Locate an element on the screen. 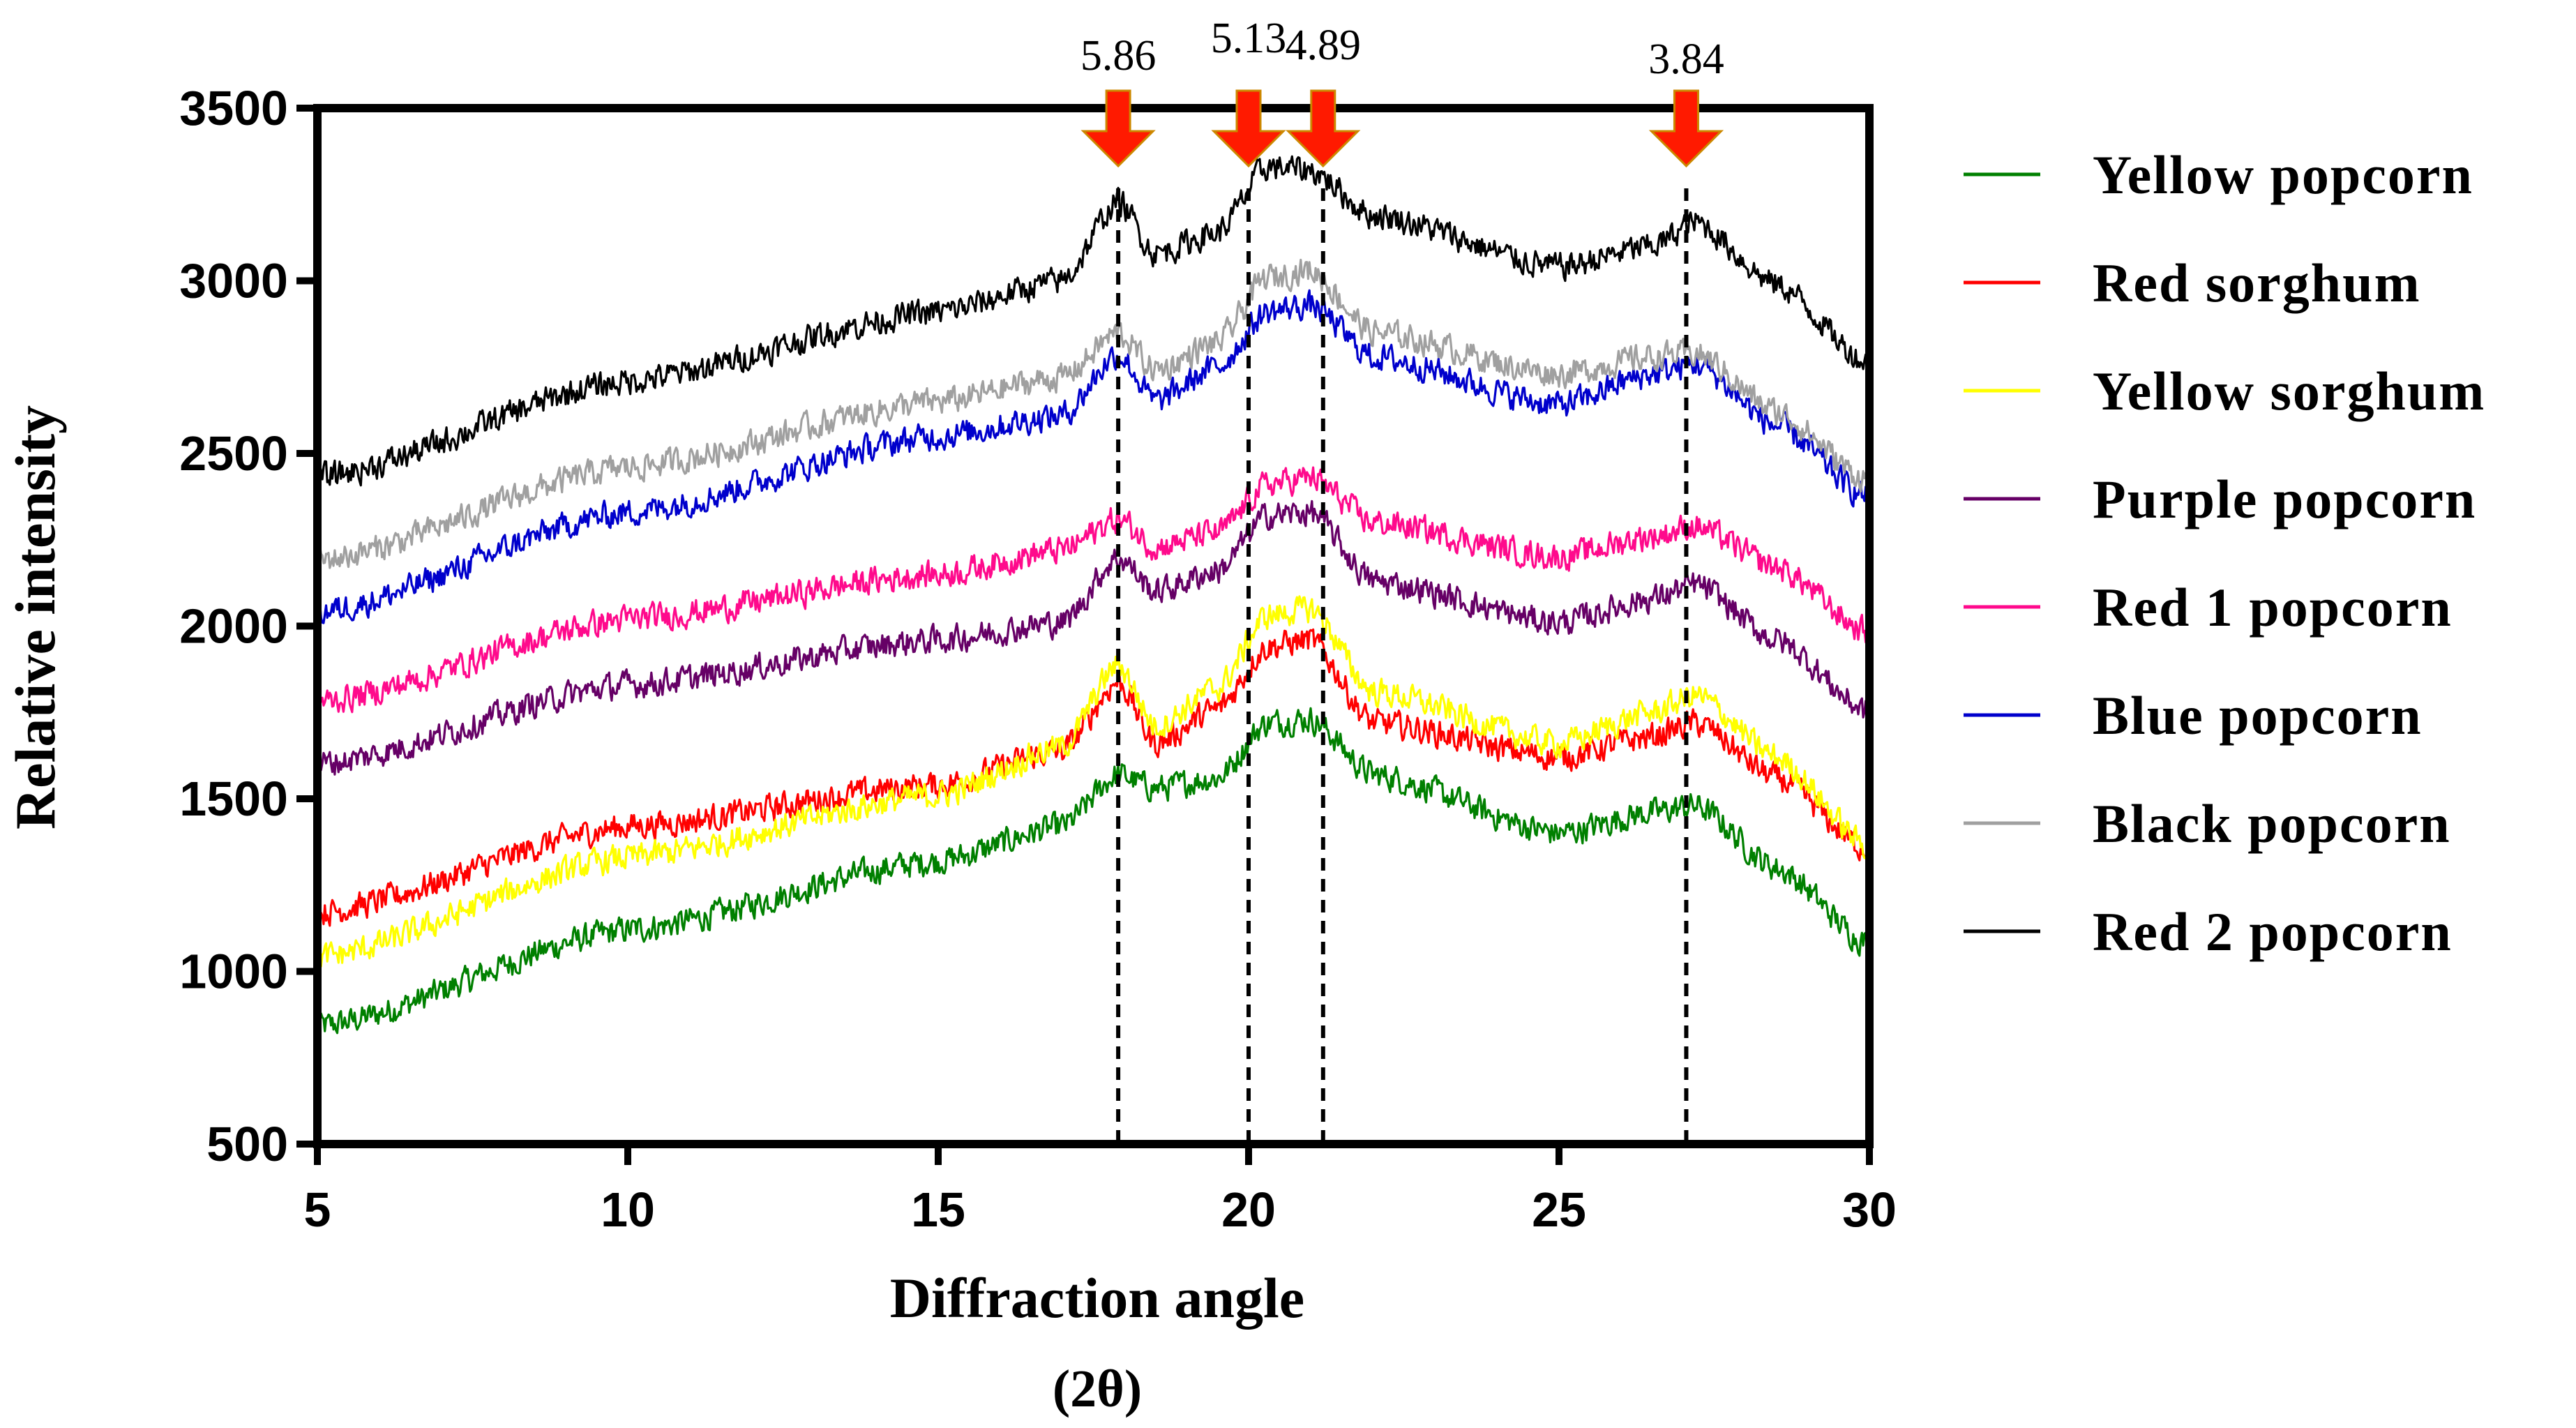  x-tick-label: 15 is located at coordinates (938, 1209).